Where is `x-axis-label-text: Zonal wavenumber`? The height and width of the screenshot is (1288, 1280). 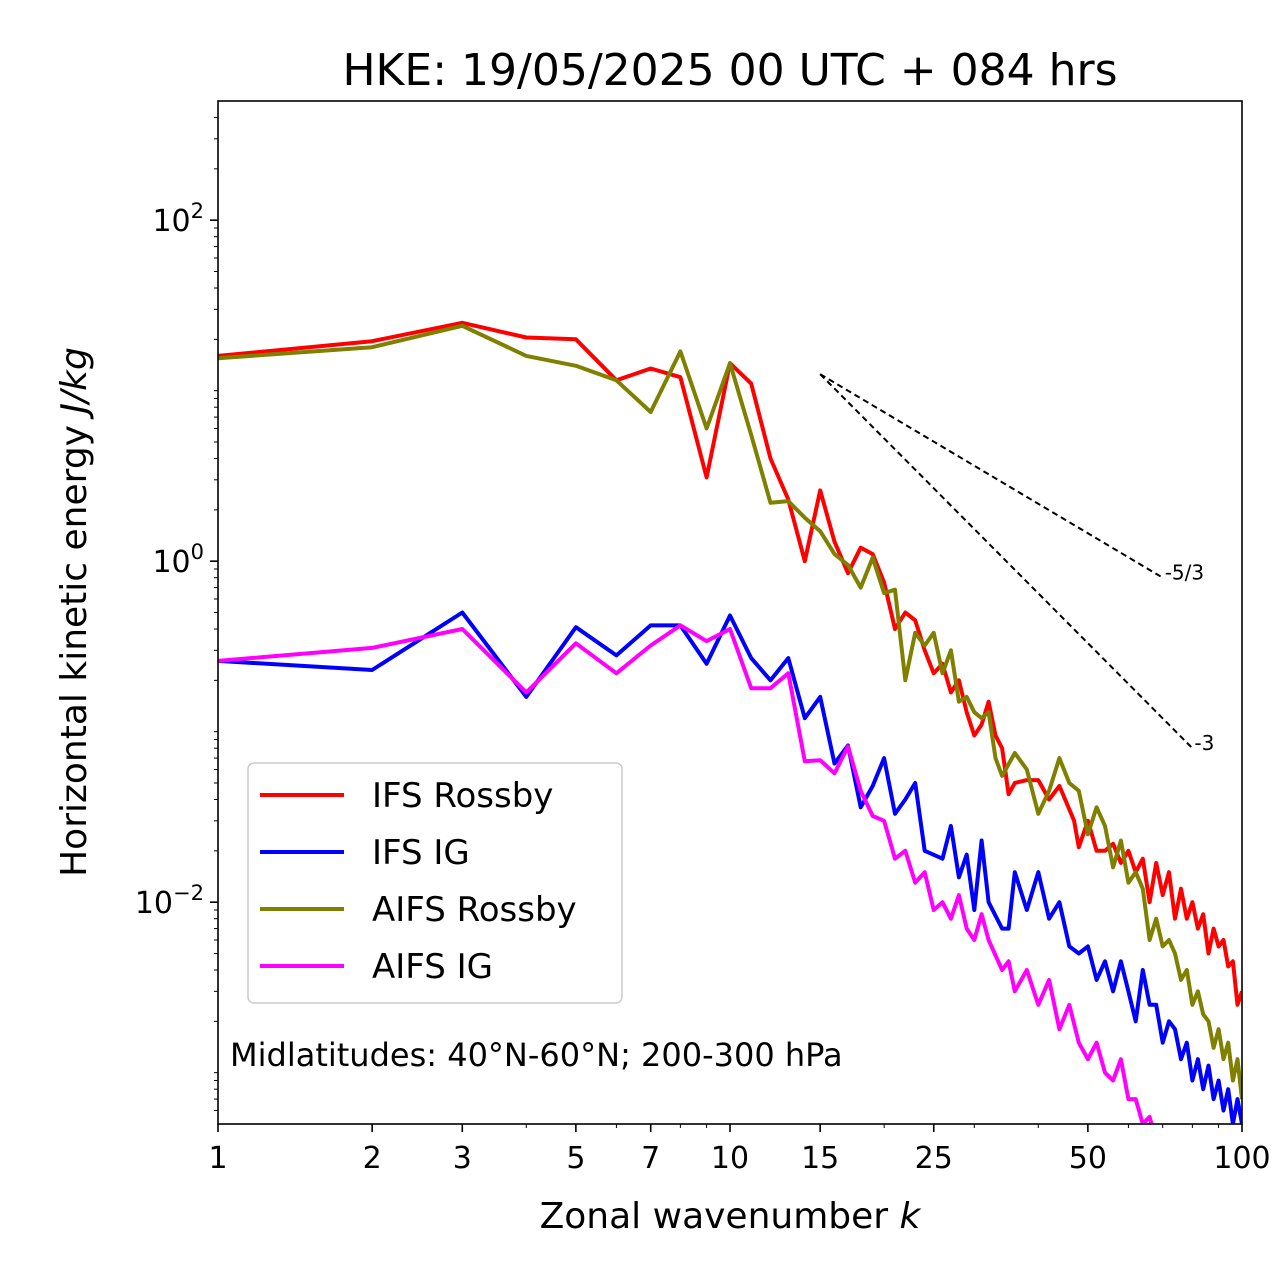
x-axis-label-text: Zonal wavenumber is located at coordinates (714, 1216).